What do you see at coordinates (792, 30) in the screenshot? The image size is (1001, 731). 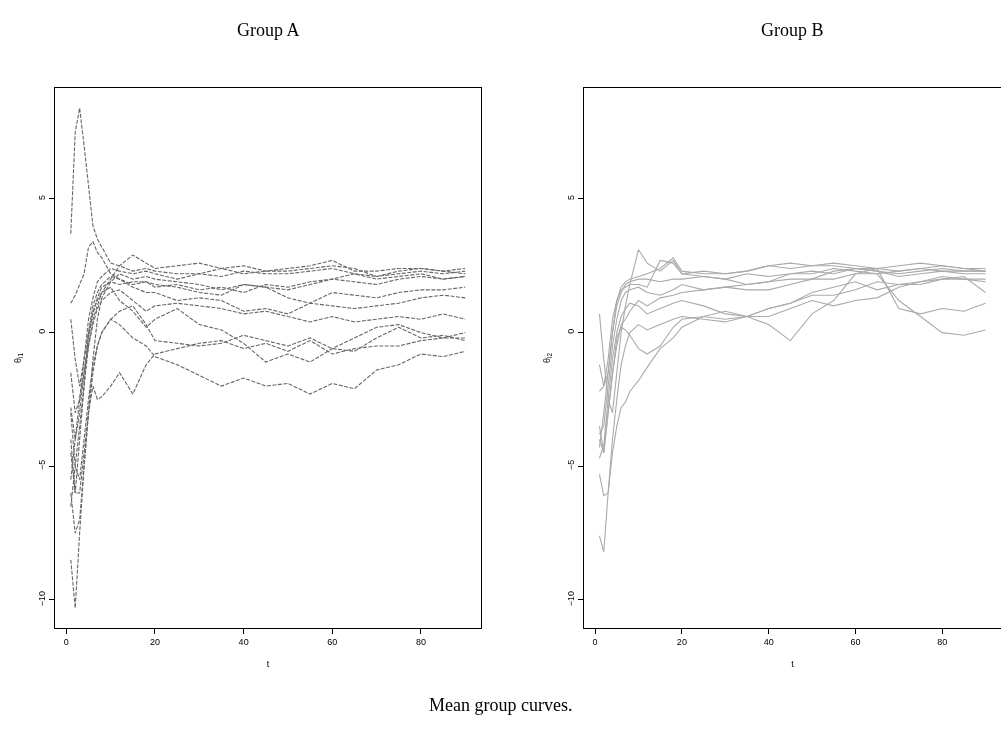 I see `chart-title: Group B` at bounding box center [792, 30].